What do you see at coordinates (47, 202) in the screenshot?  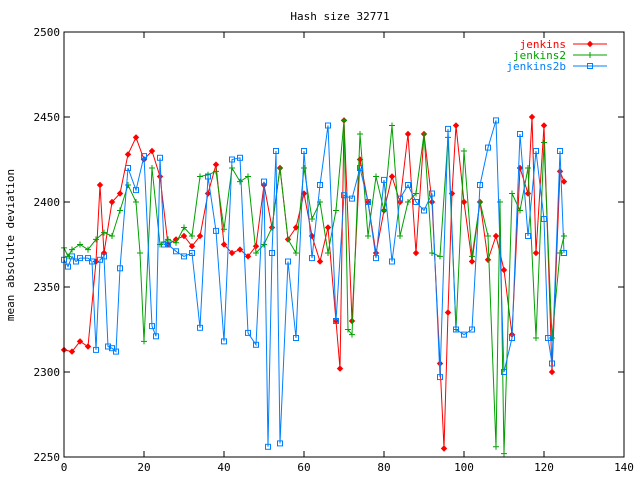 I see `y-tick-label: 2400` at bounding box center [47, 202].